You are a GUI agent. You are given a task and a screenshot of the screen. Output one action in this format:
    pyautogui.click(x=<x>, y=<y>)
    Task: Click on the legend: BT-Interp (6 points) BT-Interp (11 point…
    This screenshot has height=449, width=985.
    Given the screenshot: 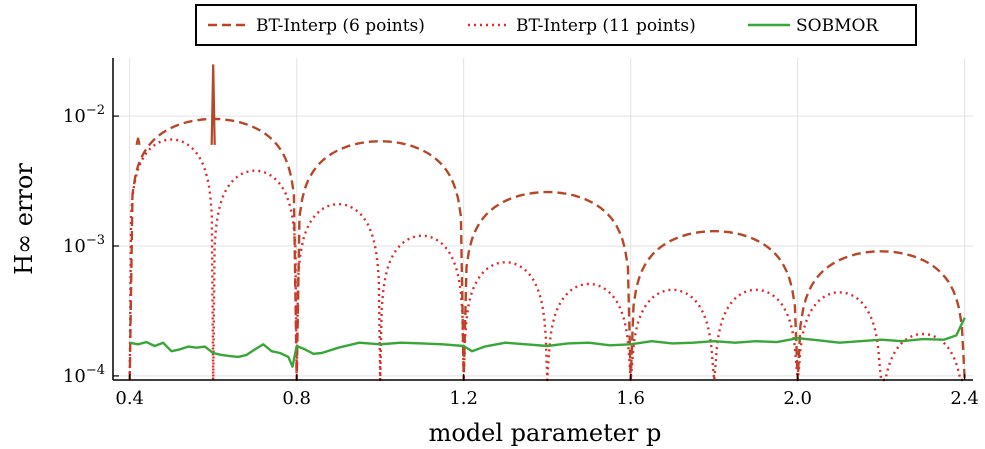 What is the action you would take?
    pyautogui.click(x=556, y=25)
    